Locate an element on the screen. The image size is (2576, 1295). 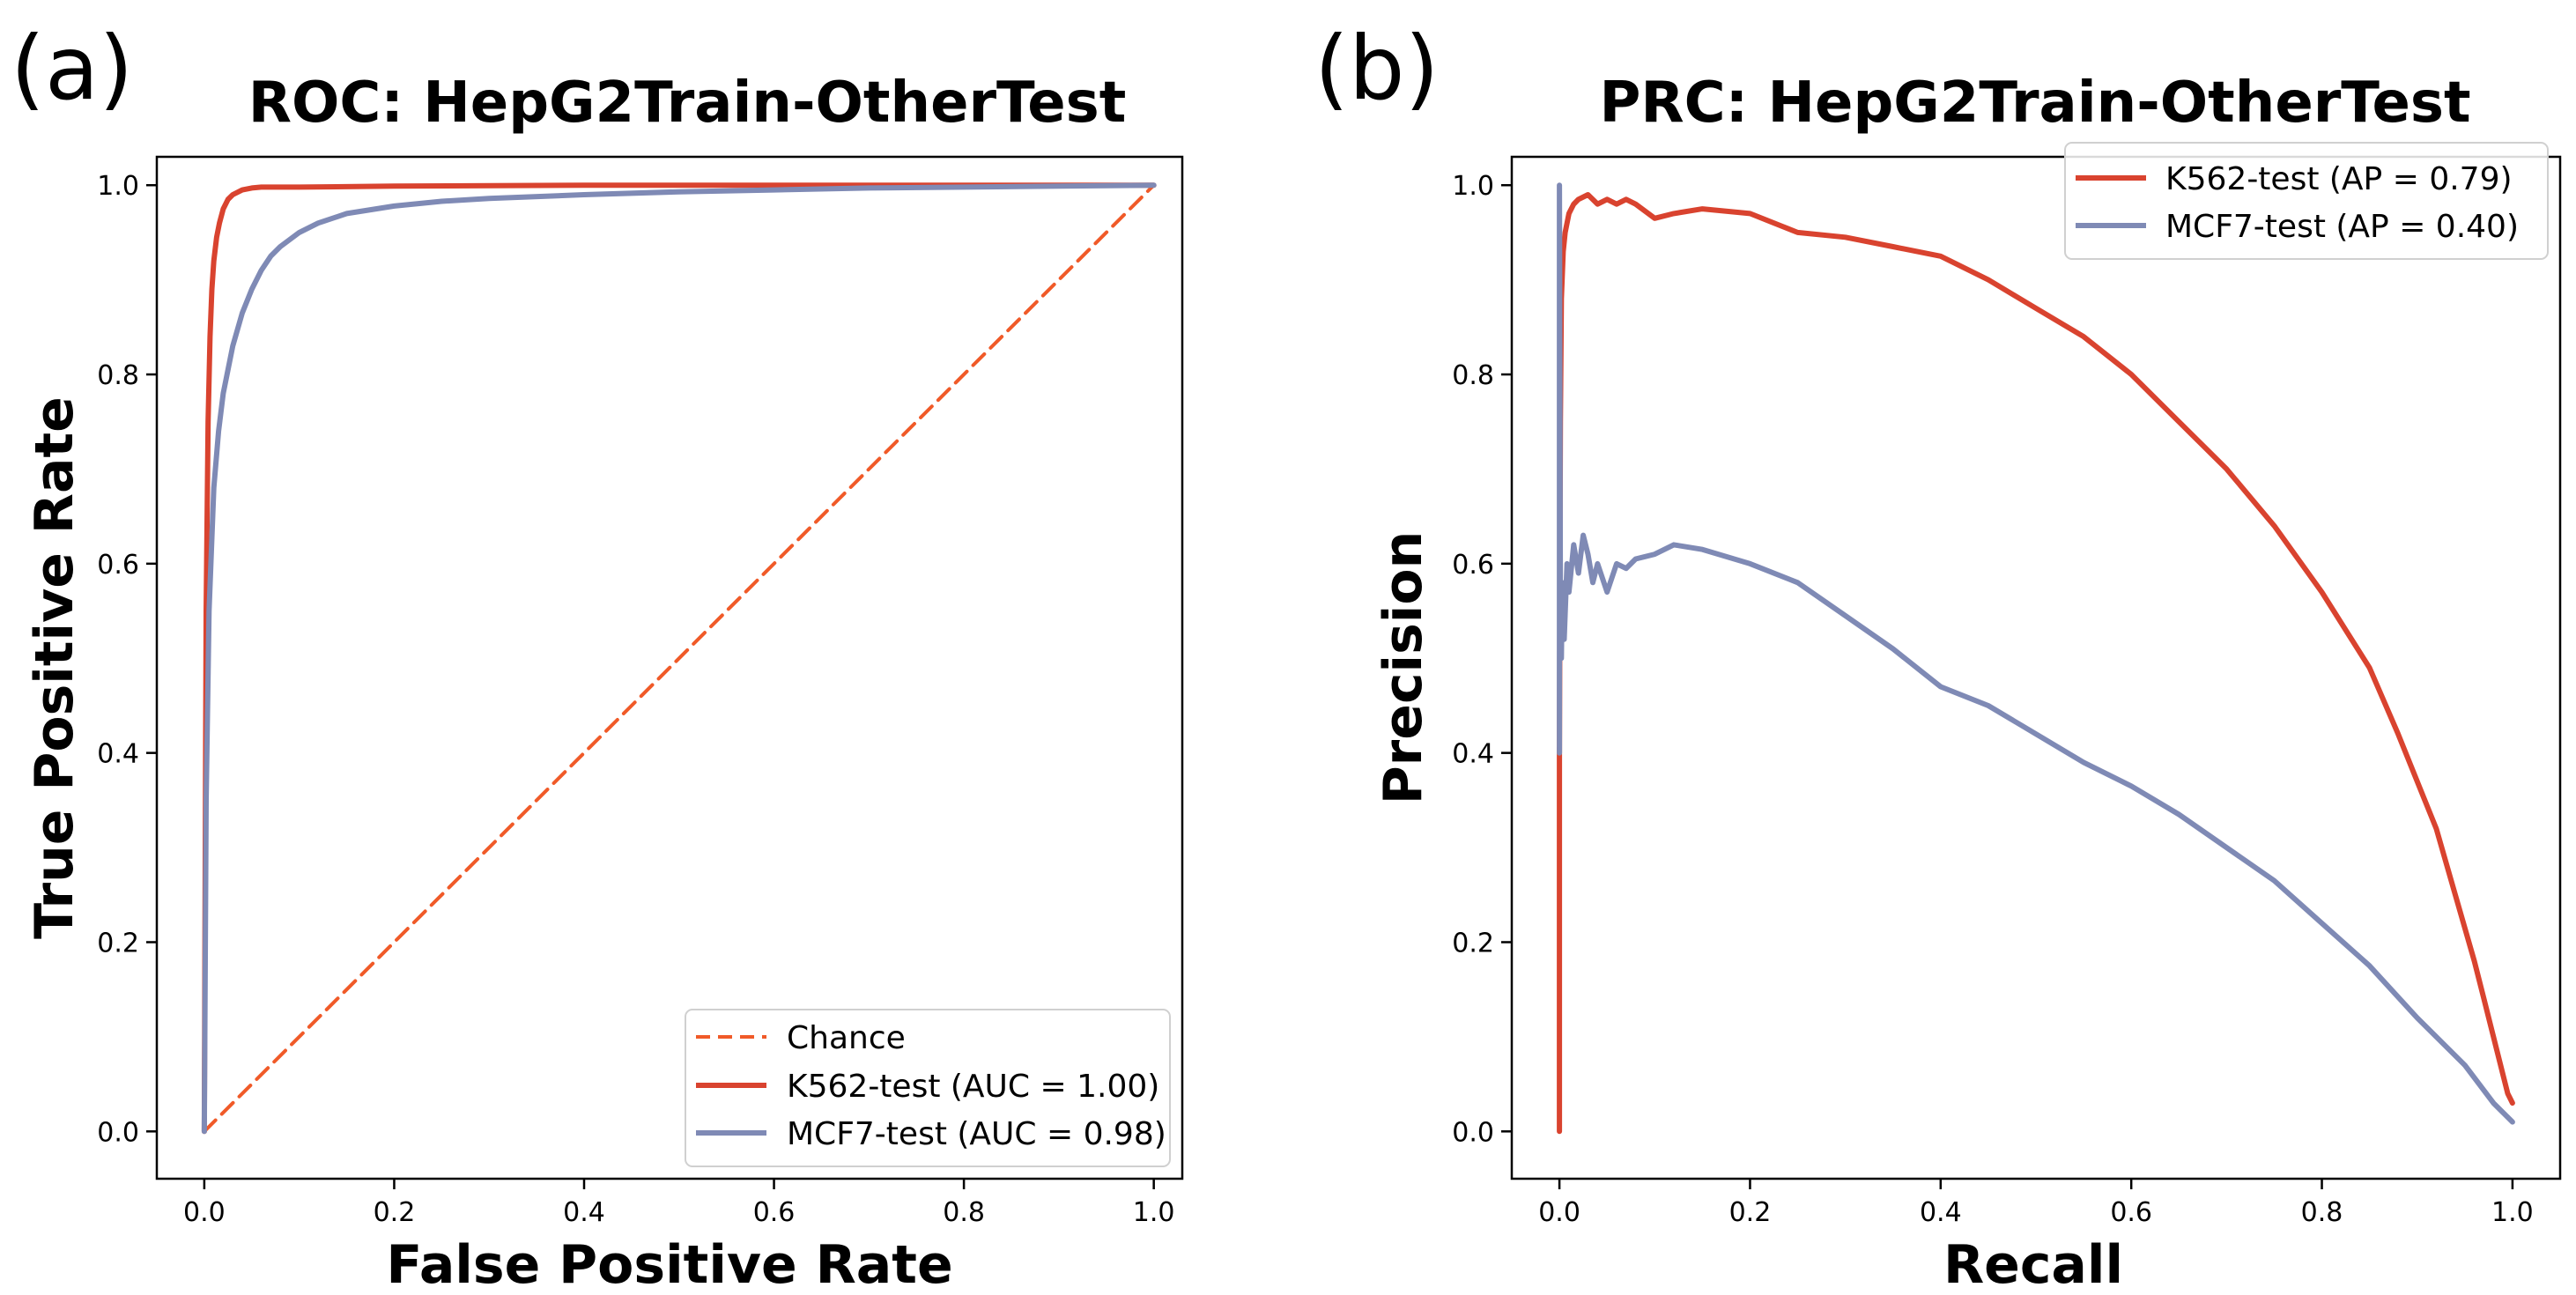
legend-entry-mcf7-roc: MCF7-test (AUC = 0.98) is located at coordinates (977, 1134).